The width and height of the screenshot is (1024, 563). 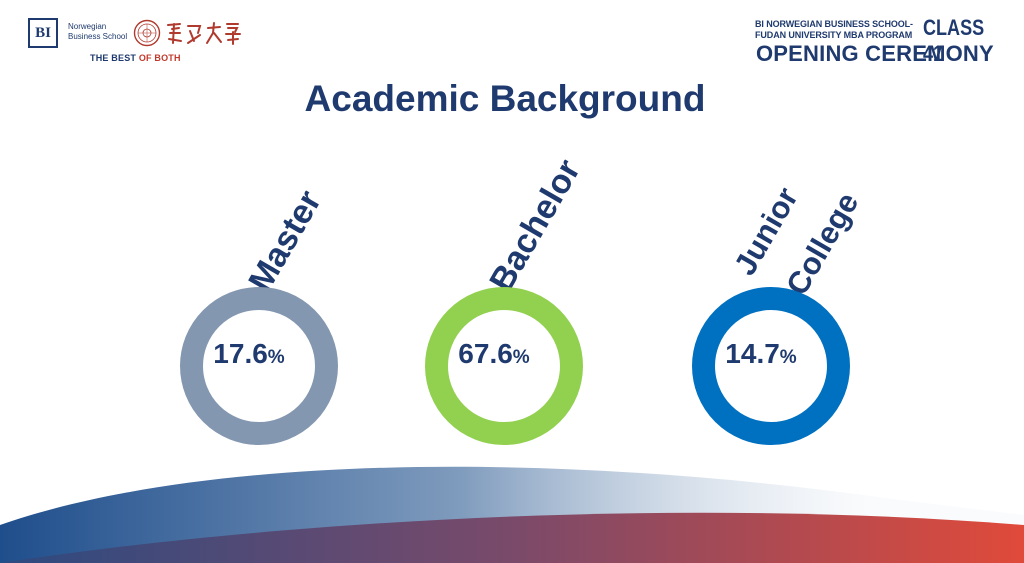 I want to click on percent-value: 14.7, so click(x=752, y=353).